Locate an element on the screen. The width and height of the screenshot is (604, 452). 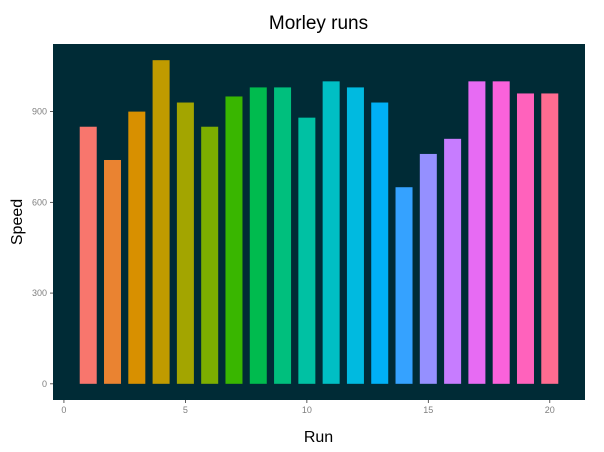
y-axis: 0 300 600 900 is located at coordinates (42, 248).